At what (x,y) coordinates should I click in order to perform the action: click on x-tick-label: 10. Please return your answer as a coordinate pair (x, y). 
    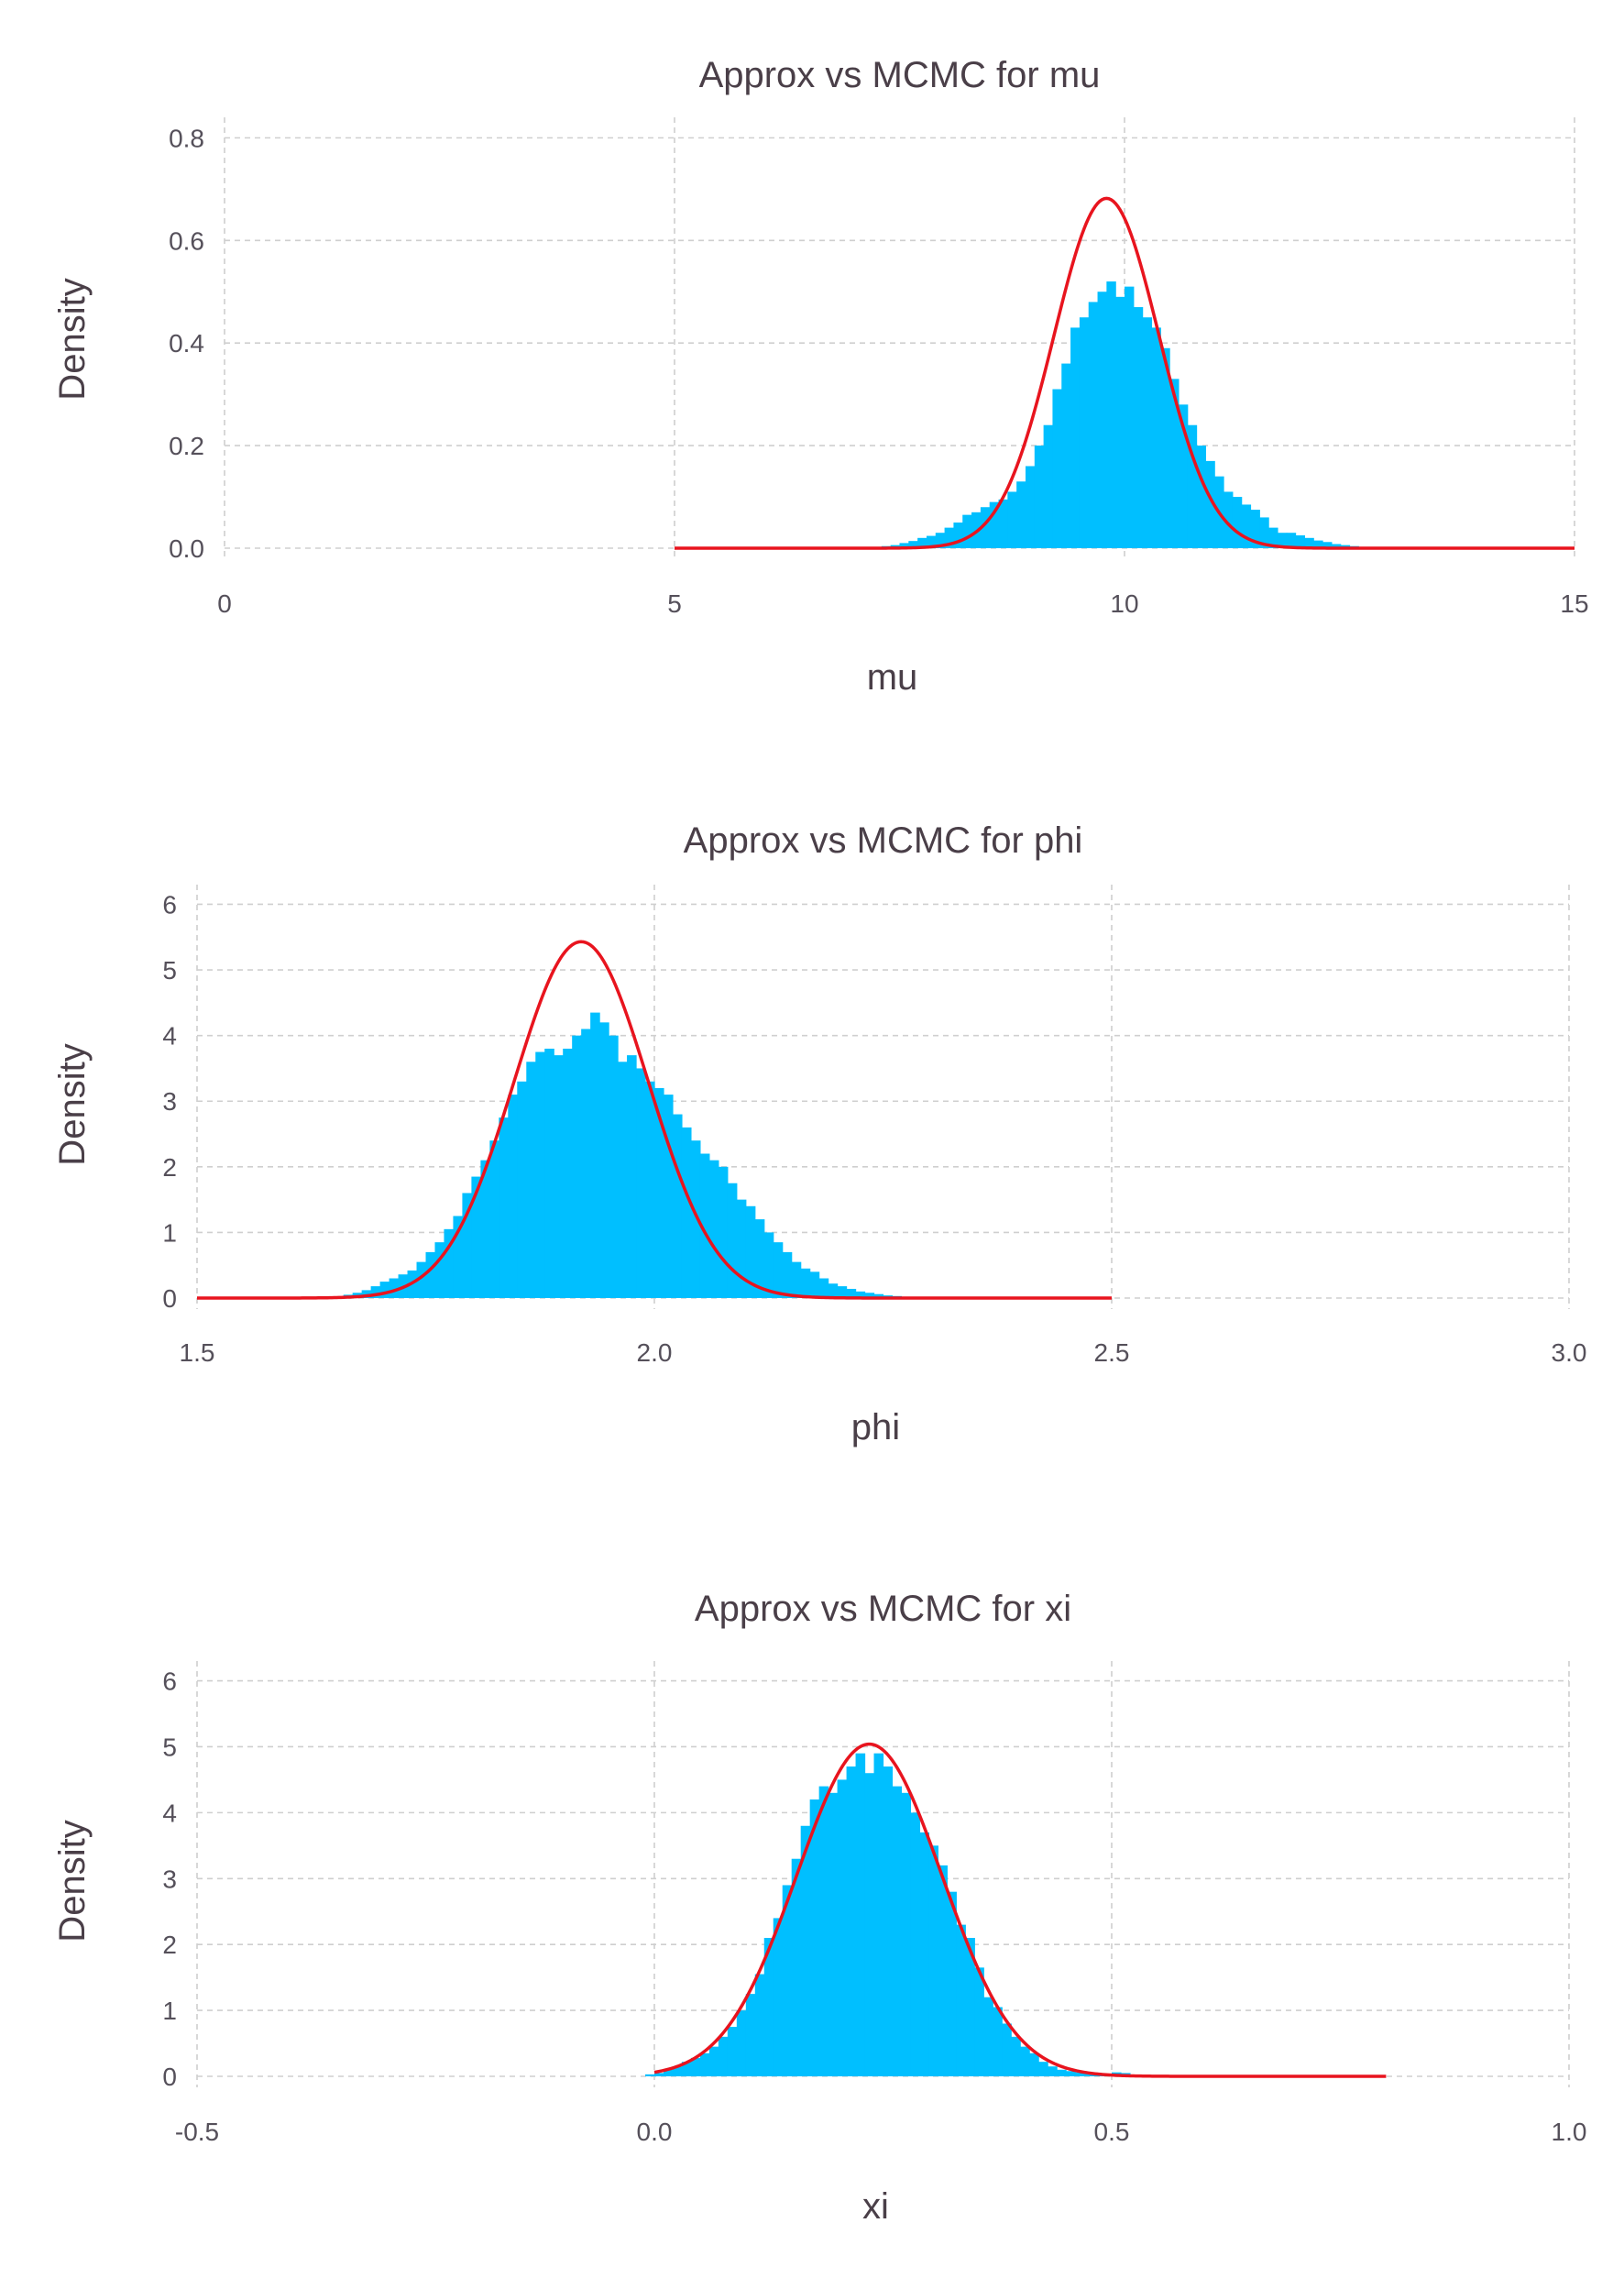
    Looking at the image, I should click on (1124, 603).